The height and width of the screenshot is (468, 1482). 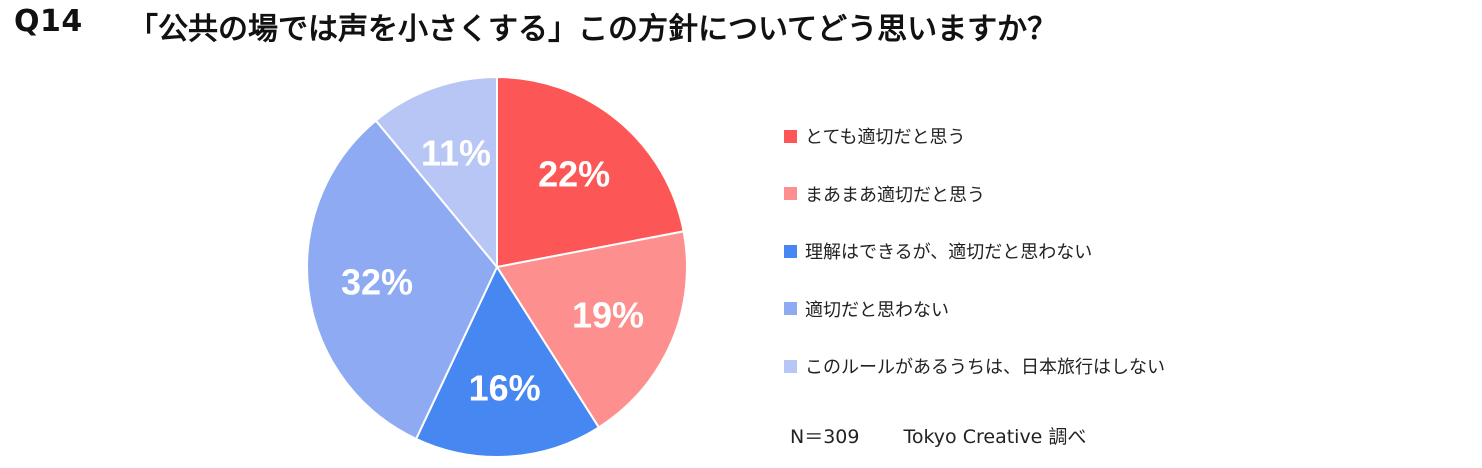 What do you see at coordinates (877, 310) in the screenshot?
I see `legend-label: 適切だと思わない` at bounding box center [877, 310].